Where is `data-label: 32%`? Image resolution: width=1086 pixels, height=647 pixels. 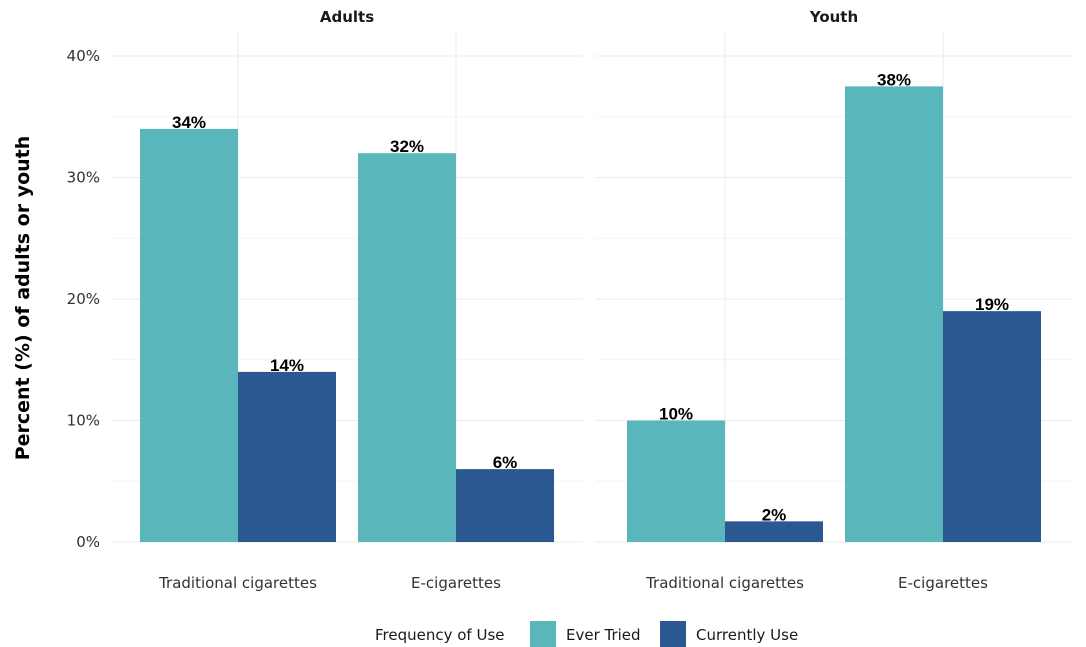 data-label: 32% is located at coordinates (407, 146).